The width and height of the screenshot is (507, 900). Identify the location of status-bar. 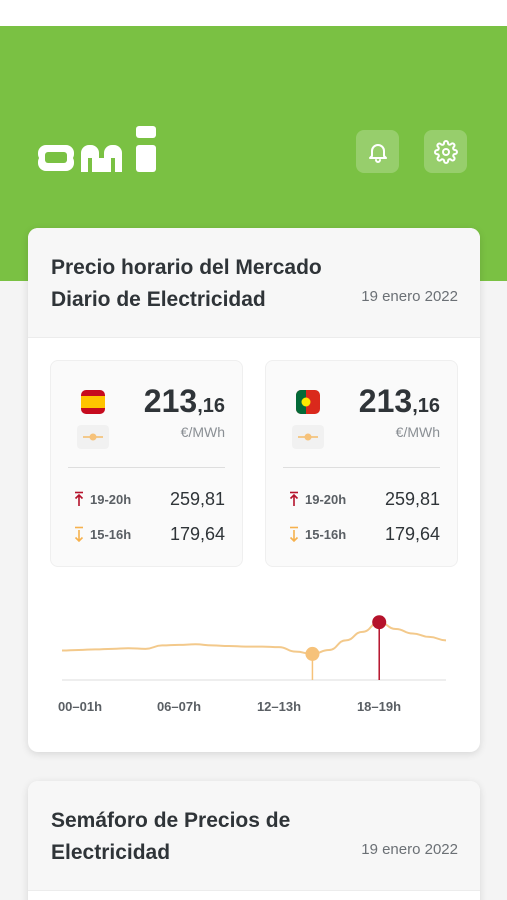
(253, 13).